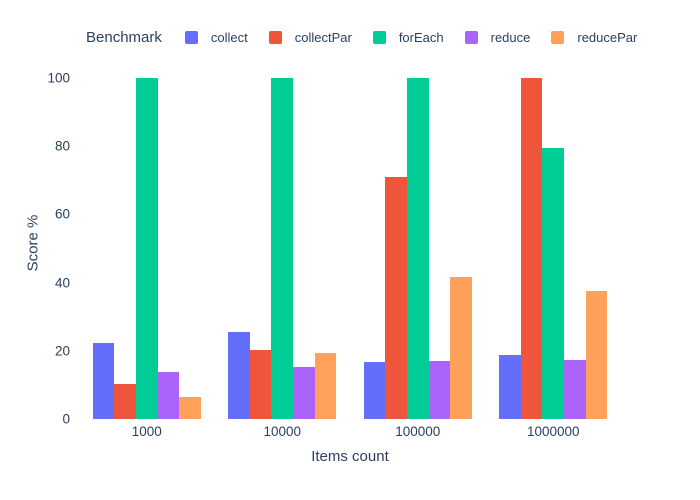 Image resolution: width=700 pixels, height=500 pixels. What do you see at coordinates (350, 431) in the screenshot?
I see `x-axis-tick-labels: 1000 10000 100000 1000000` at bounding box center [350, 431].